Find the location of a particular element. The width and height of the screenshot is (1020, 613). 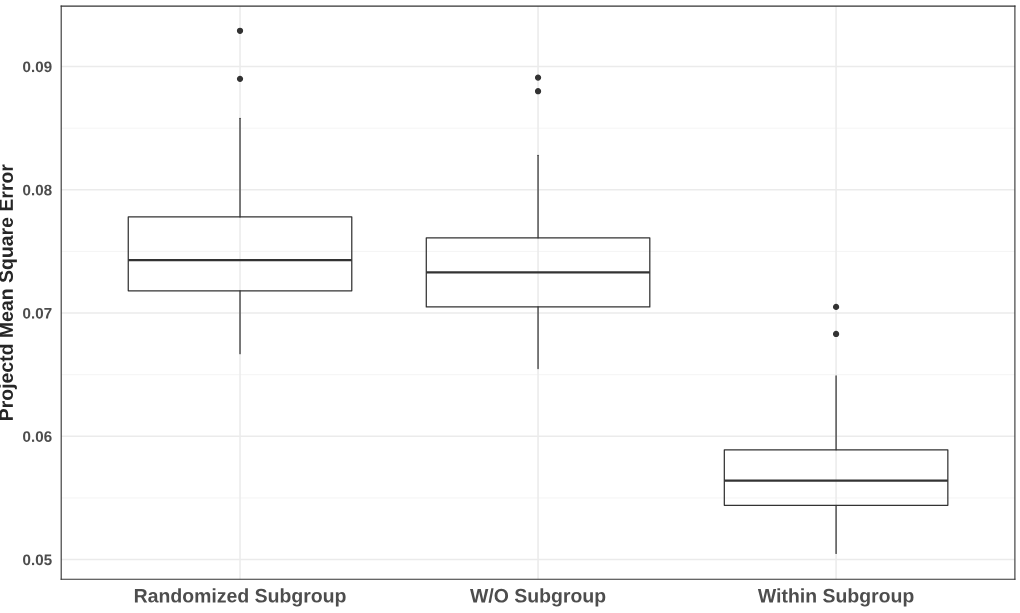

x-tick-label: W/O Subgroup is located at coordinates (538, 597).